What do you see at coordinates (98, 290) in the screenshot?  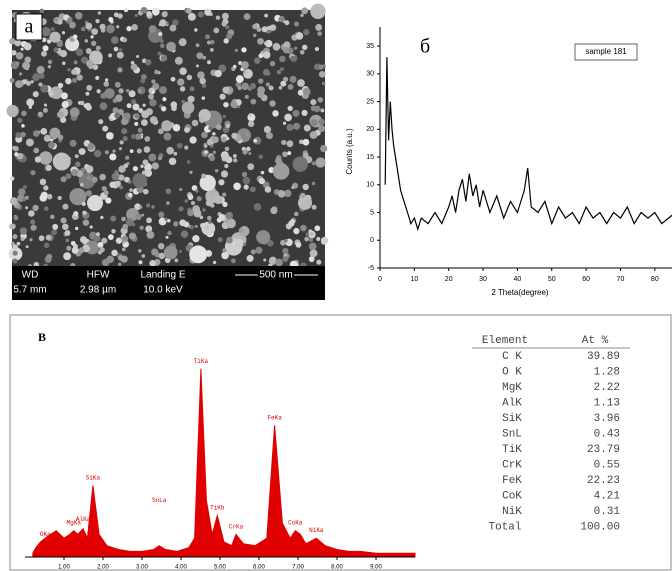 I see `info-value: 2.98 µm` at bounding box center [98, 290].